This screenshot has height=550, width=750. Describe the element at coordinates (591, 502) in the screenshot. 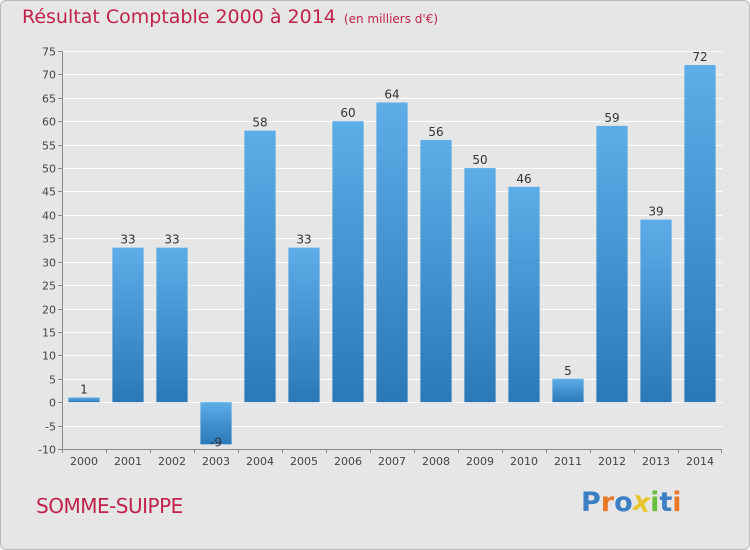

I see `logo-letter: P` at that location.